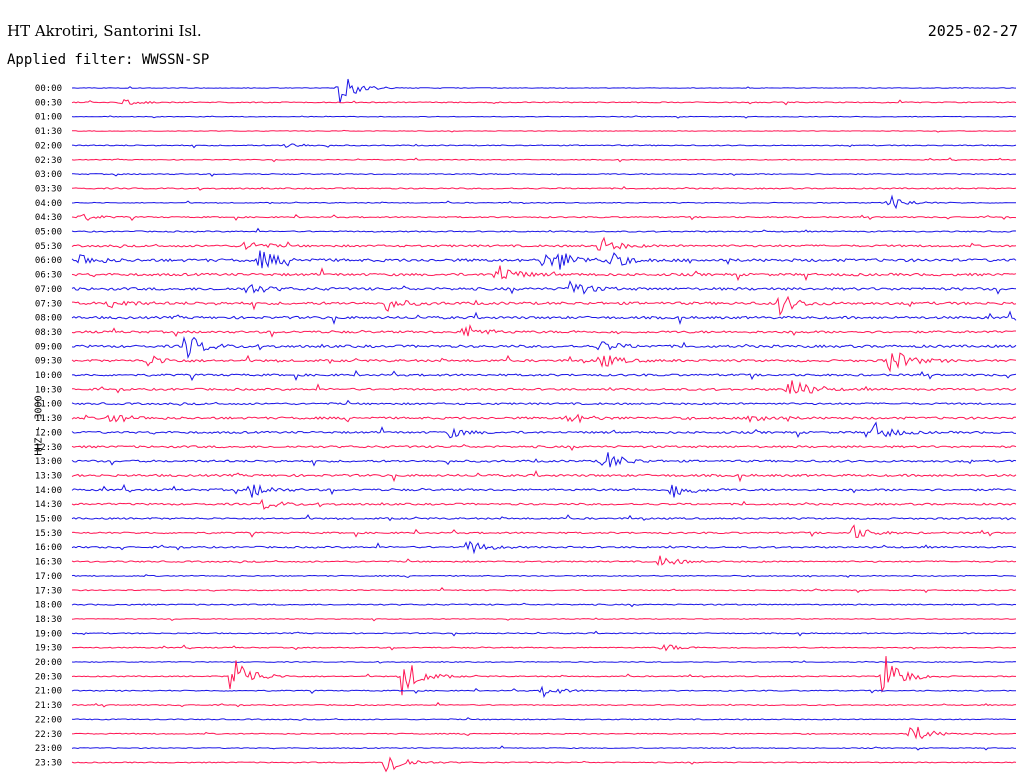 The height and width of the screenshot is (780, 1024). Describe the element at coordinates (48, 620) in the screenshot. I see `time-label: 18:30` at that location.